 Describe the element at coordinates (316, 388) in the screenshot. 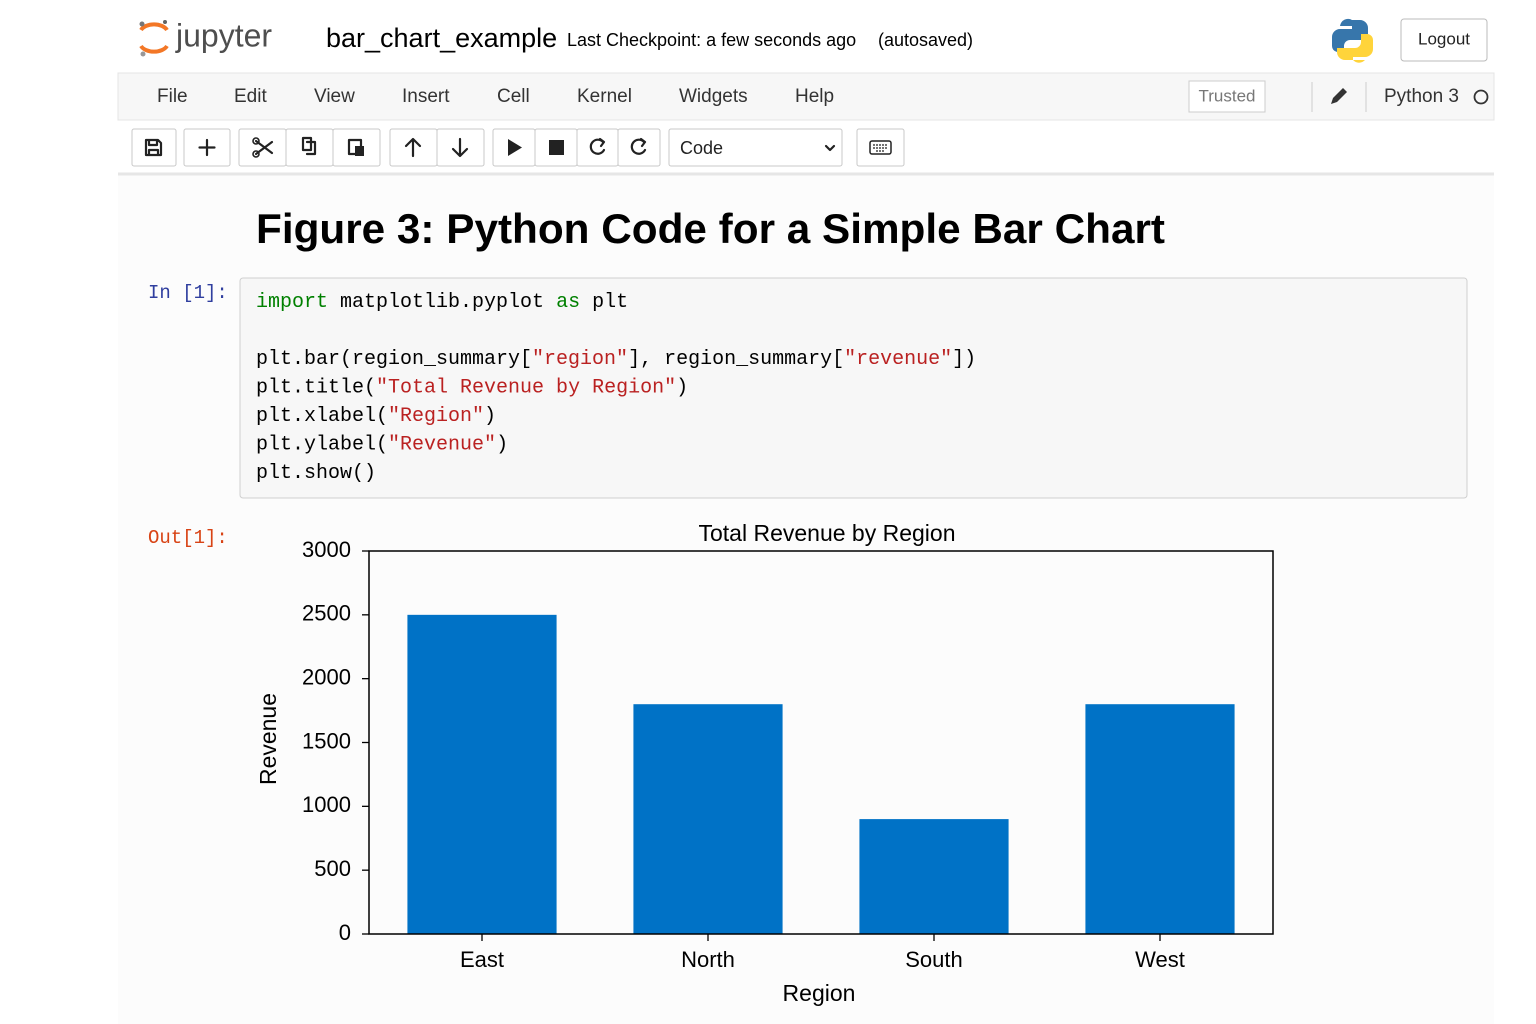

I see `code-token: plt.title(` at that location.